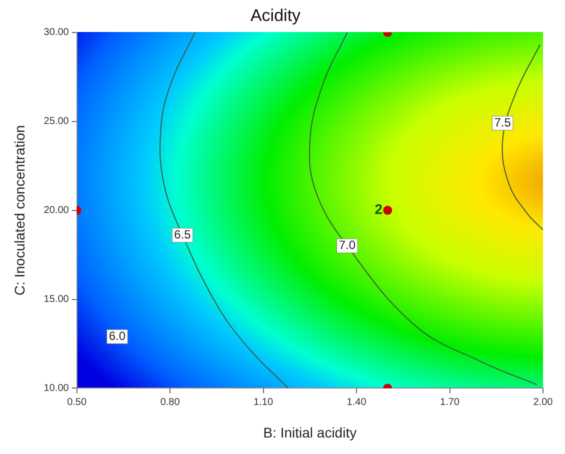  What do you see at coordinates (19, 210) in the screenshot?
I see `y-axis-title: C: Inoculated concentration` at bounding box center [19, 210].